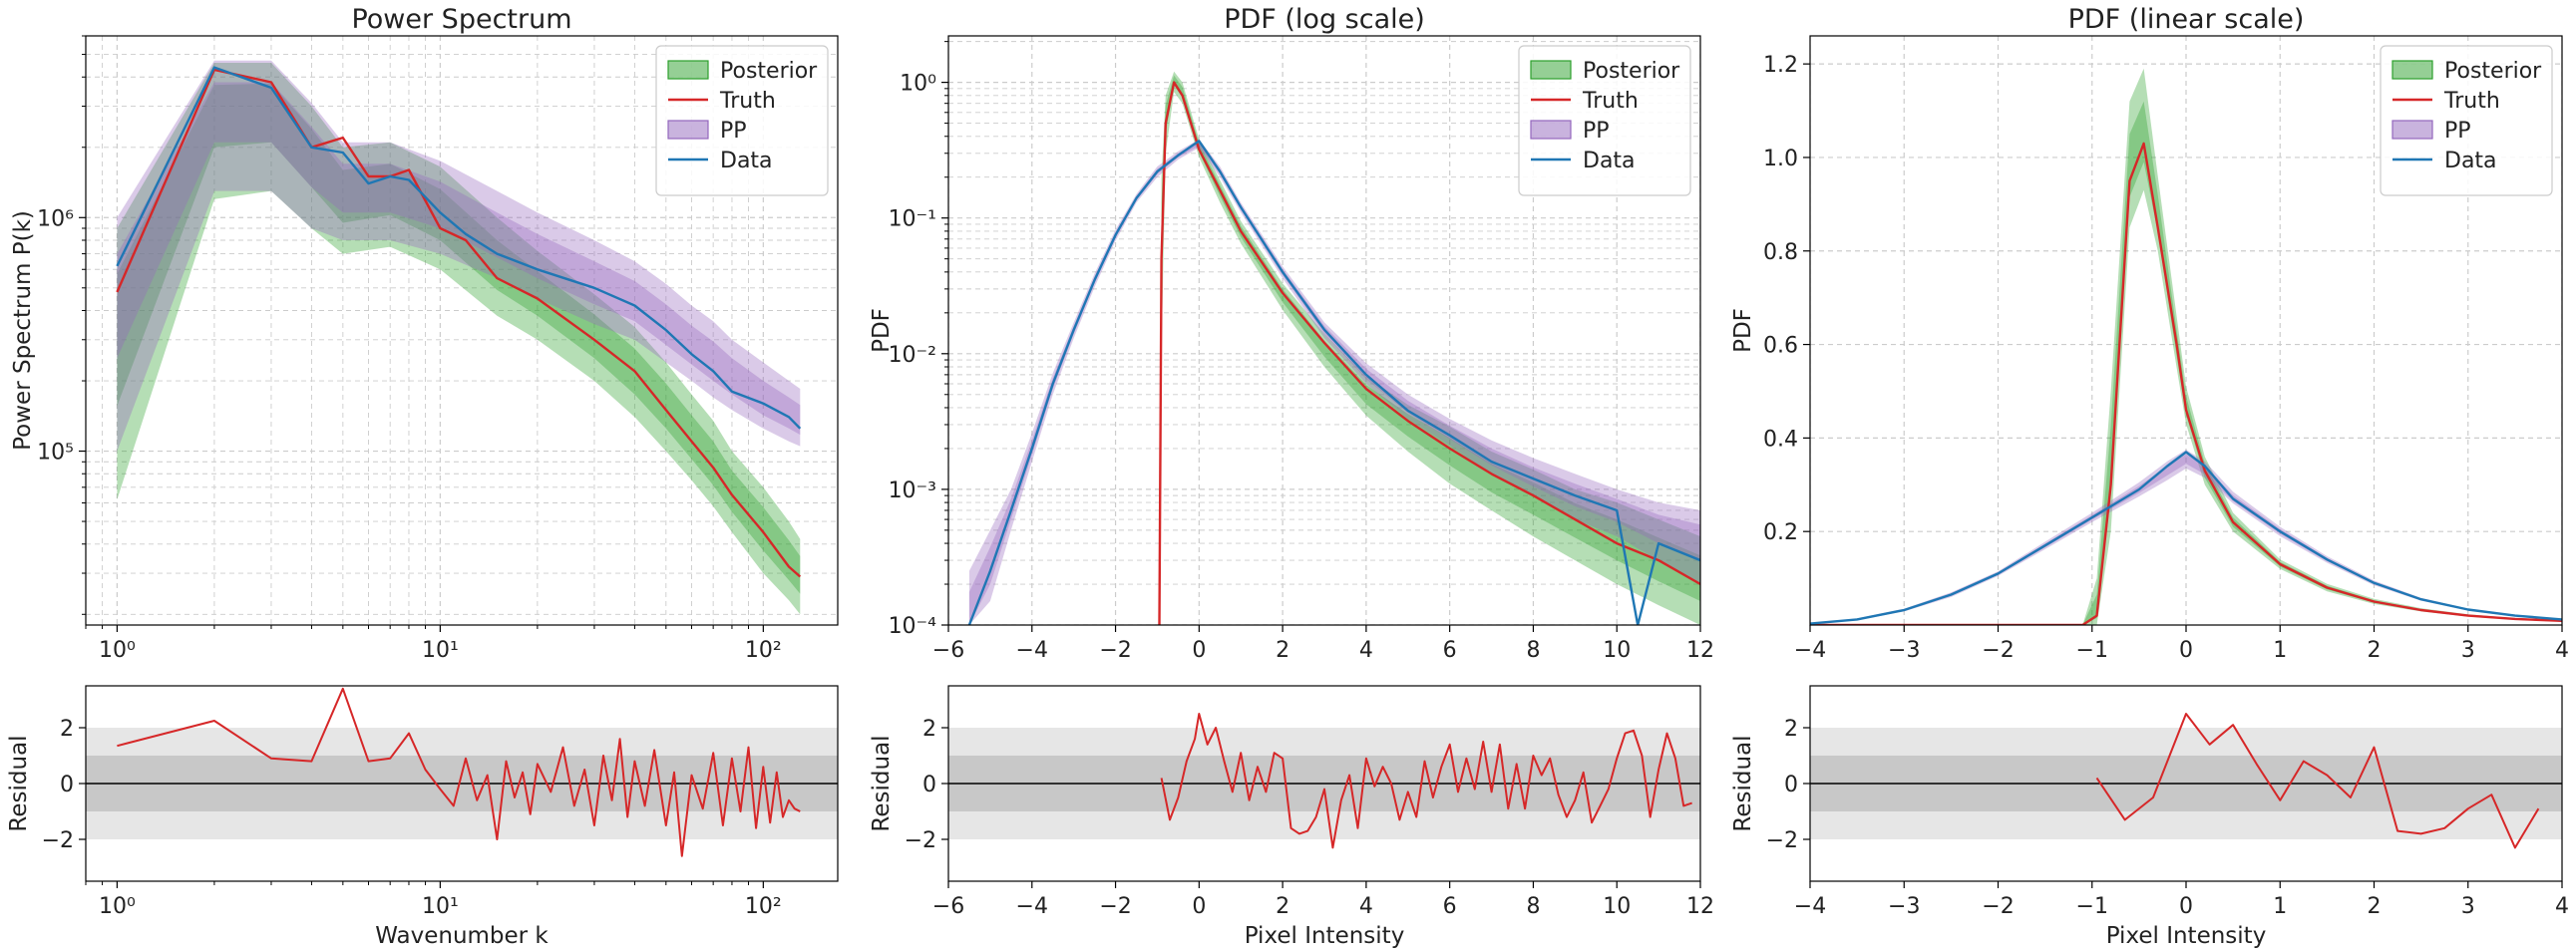  I want to click on x-tick-label: −6, so click(948, 906).